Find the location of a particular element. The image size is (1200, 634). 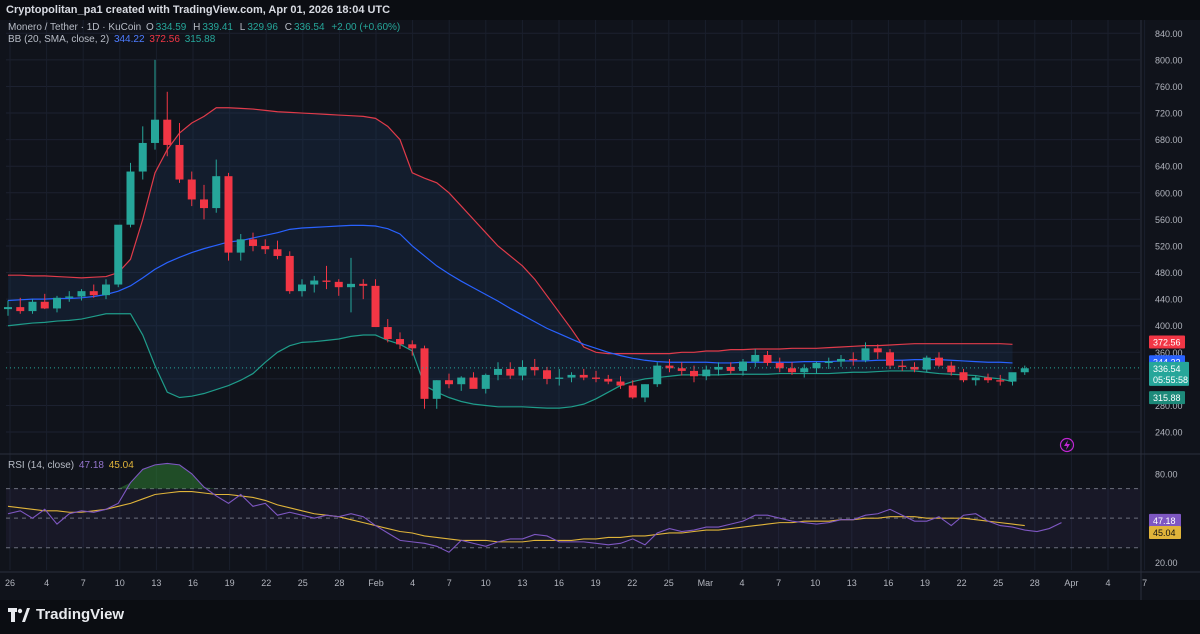

rsi-ma-badge-bg is located at coordinates (1165, 533).